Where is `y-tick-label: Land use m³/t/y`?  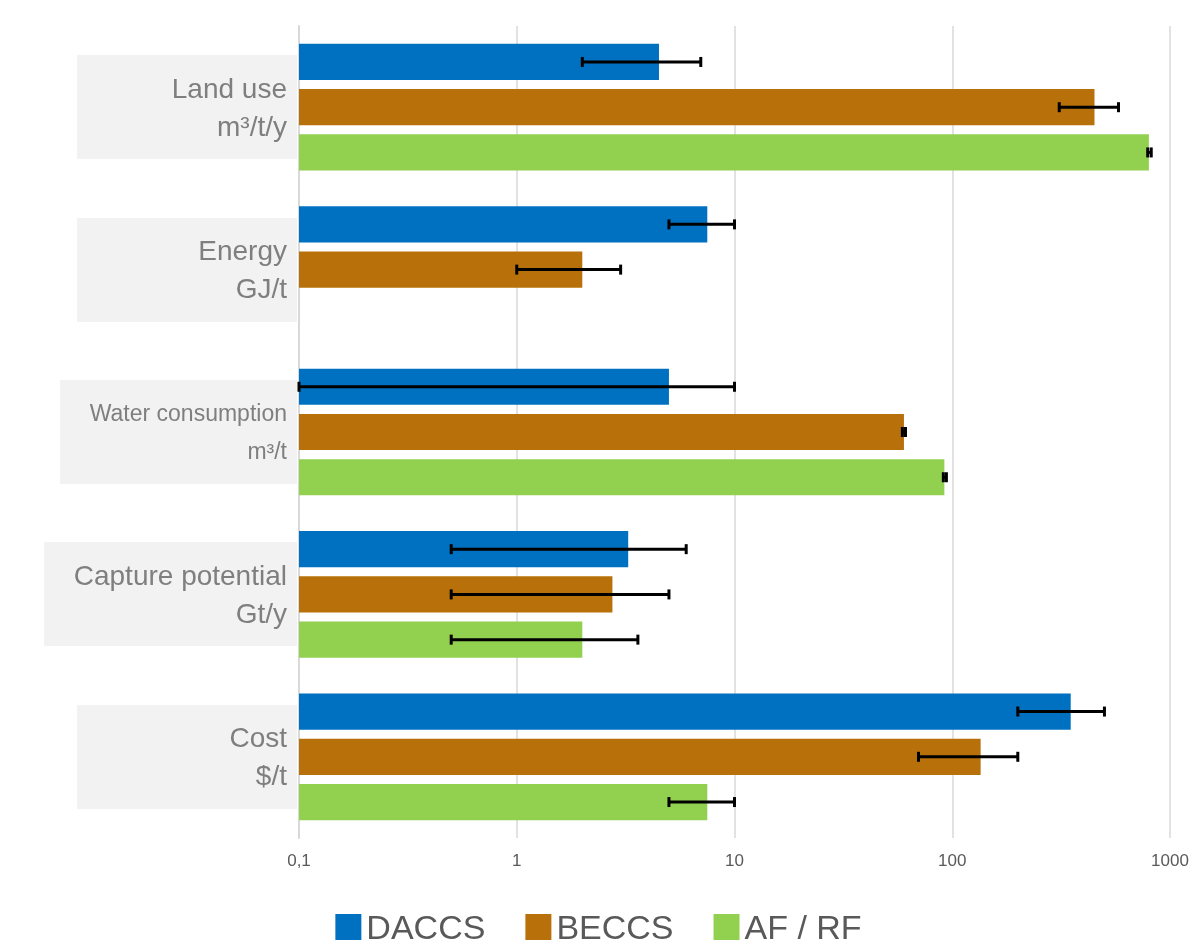 y-tick-label: Land use m³/t/y is located at coordinates (229, 107).